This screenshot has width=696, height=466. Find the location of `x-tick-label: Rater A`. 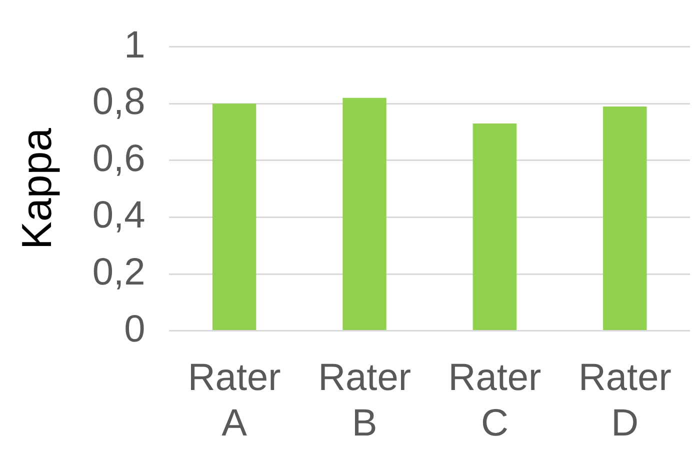

x-tick-label: Rater A is located at coordinates (235, 401).